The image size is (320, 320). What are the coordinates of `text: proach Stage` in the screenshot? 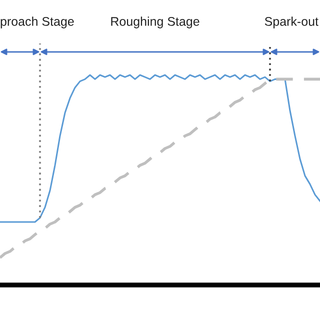 It's located at (37, 22).